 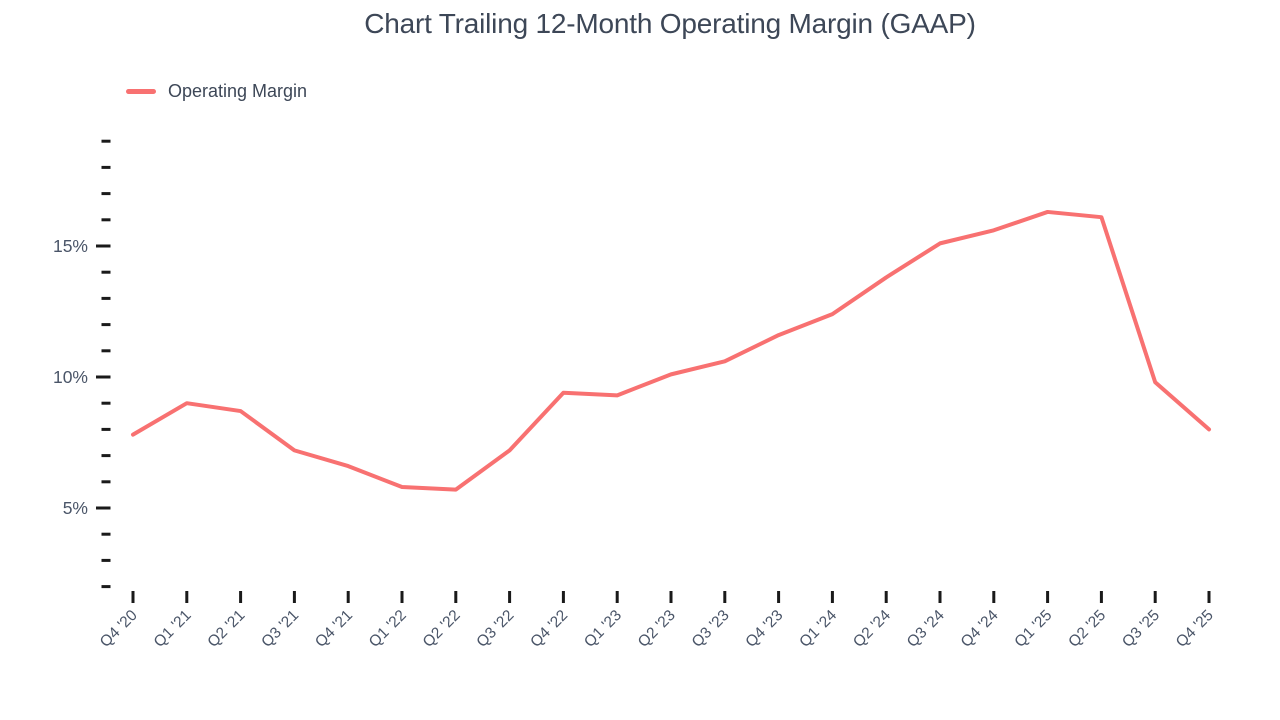 What do you see at coordinates (603, 629) in the screenshot?
I see `x-tick-label: Q1 '23` at bounding box center [603, 629].